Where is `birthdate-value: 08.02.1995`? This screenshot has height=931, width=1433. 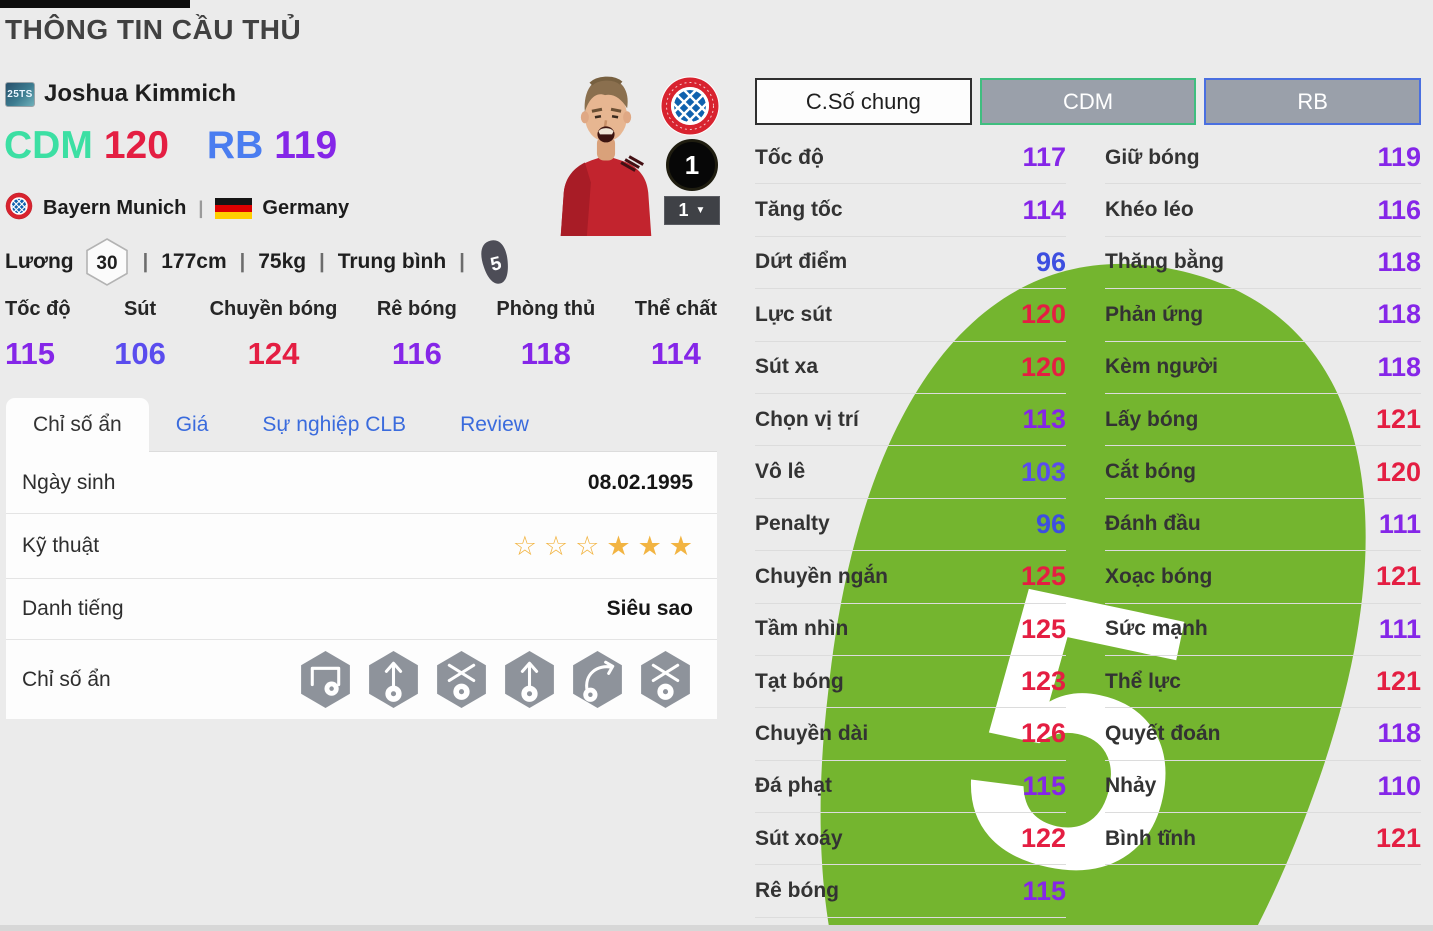
birthdate-value: 08.02.1995 is located at coordinates (640, 482).